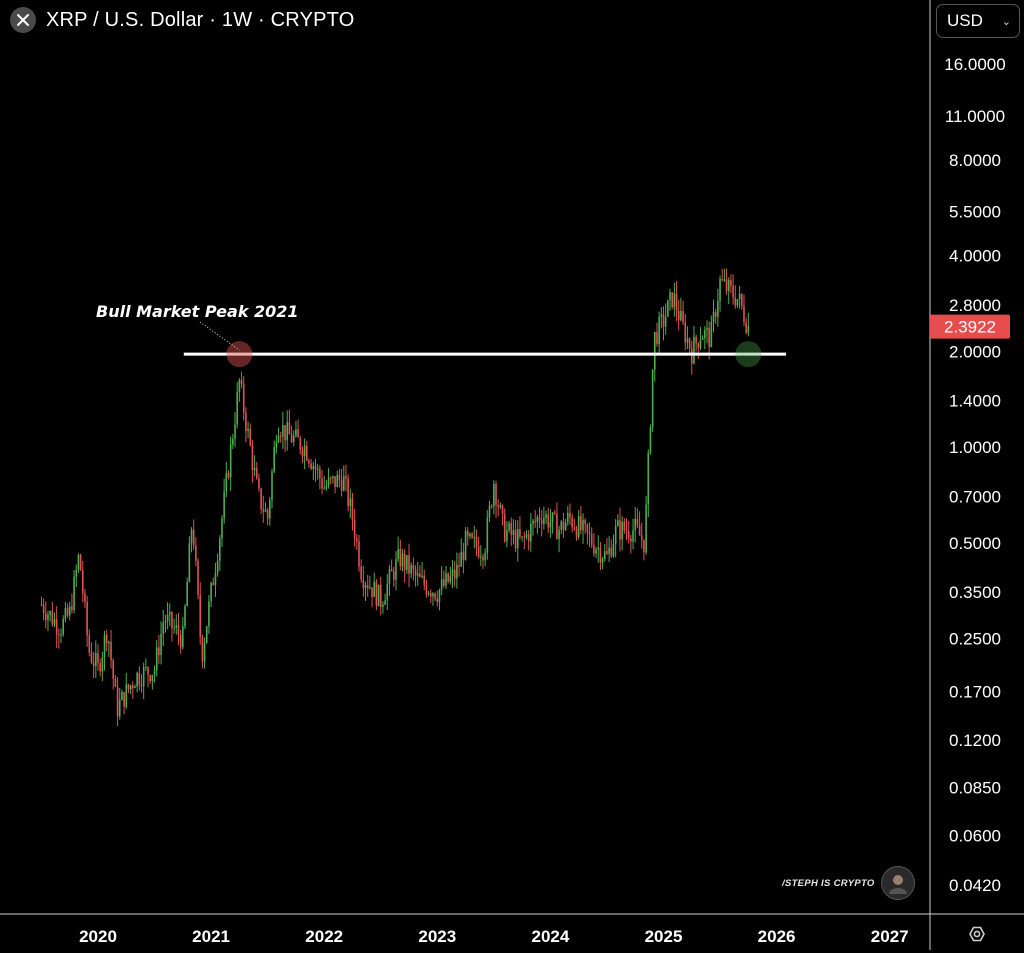  What do you see at coordinates (975, 836) in the screenshot?
I see `price-tick-label: 0.0600` at bounding box center [975, 836].